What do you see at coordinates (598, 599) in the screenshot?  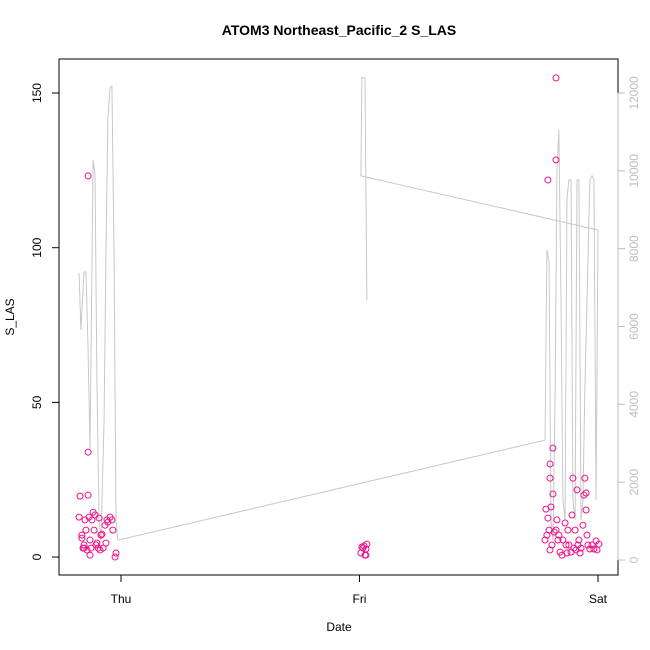 I see `x-tick-label: Sat` at bounding box center [598, 599].